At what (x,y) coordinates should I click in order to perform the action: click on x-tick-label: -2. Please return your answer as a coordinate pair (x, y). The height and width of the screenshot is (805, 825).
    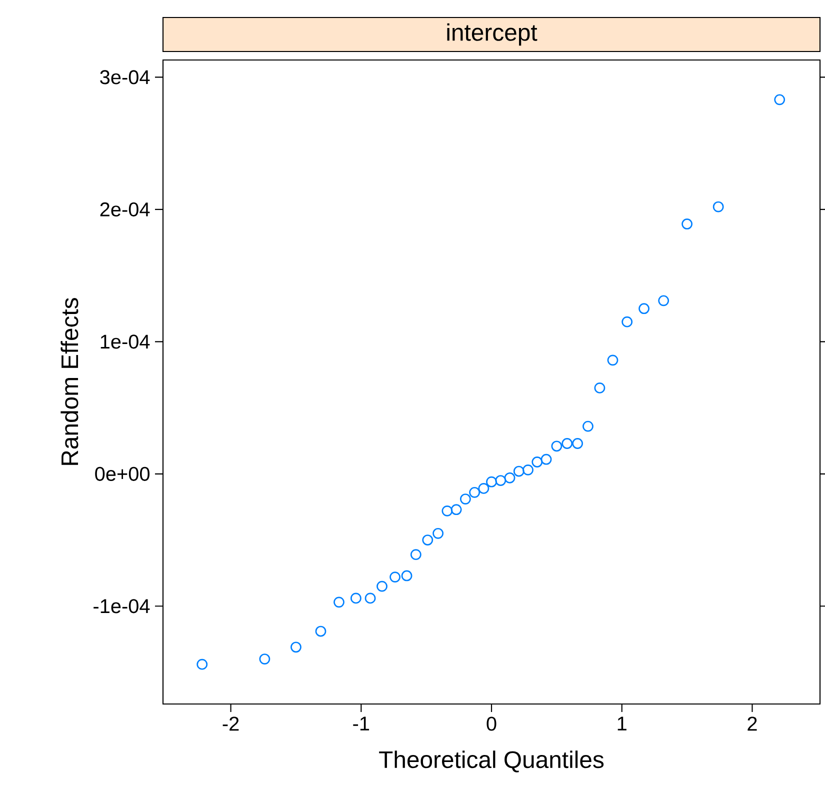
    Looking at the image, I should click on (230, 723).